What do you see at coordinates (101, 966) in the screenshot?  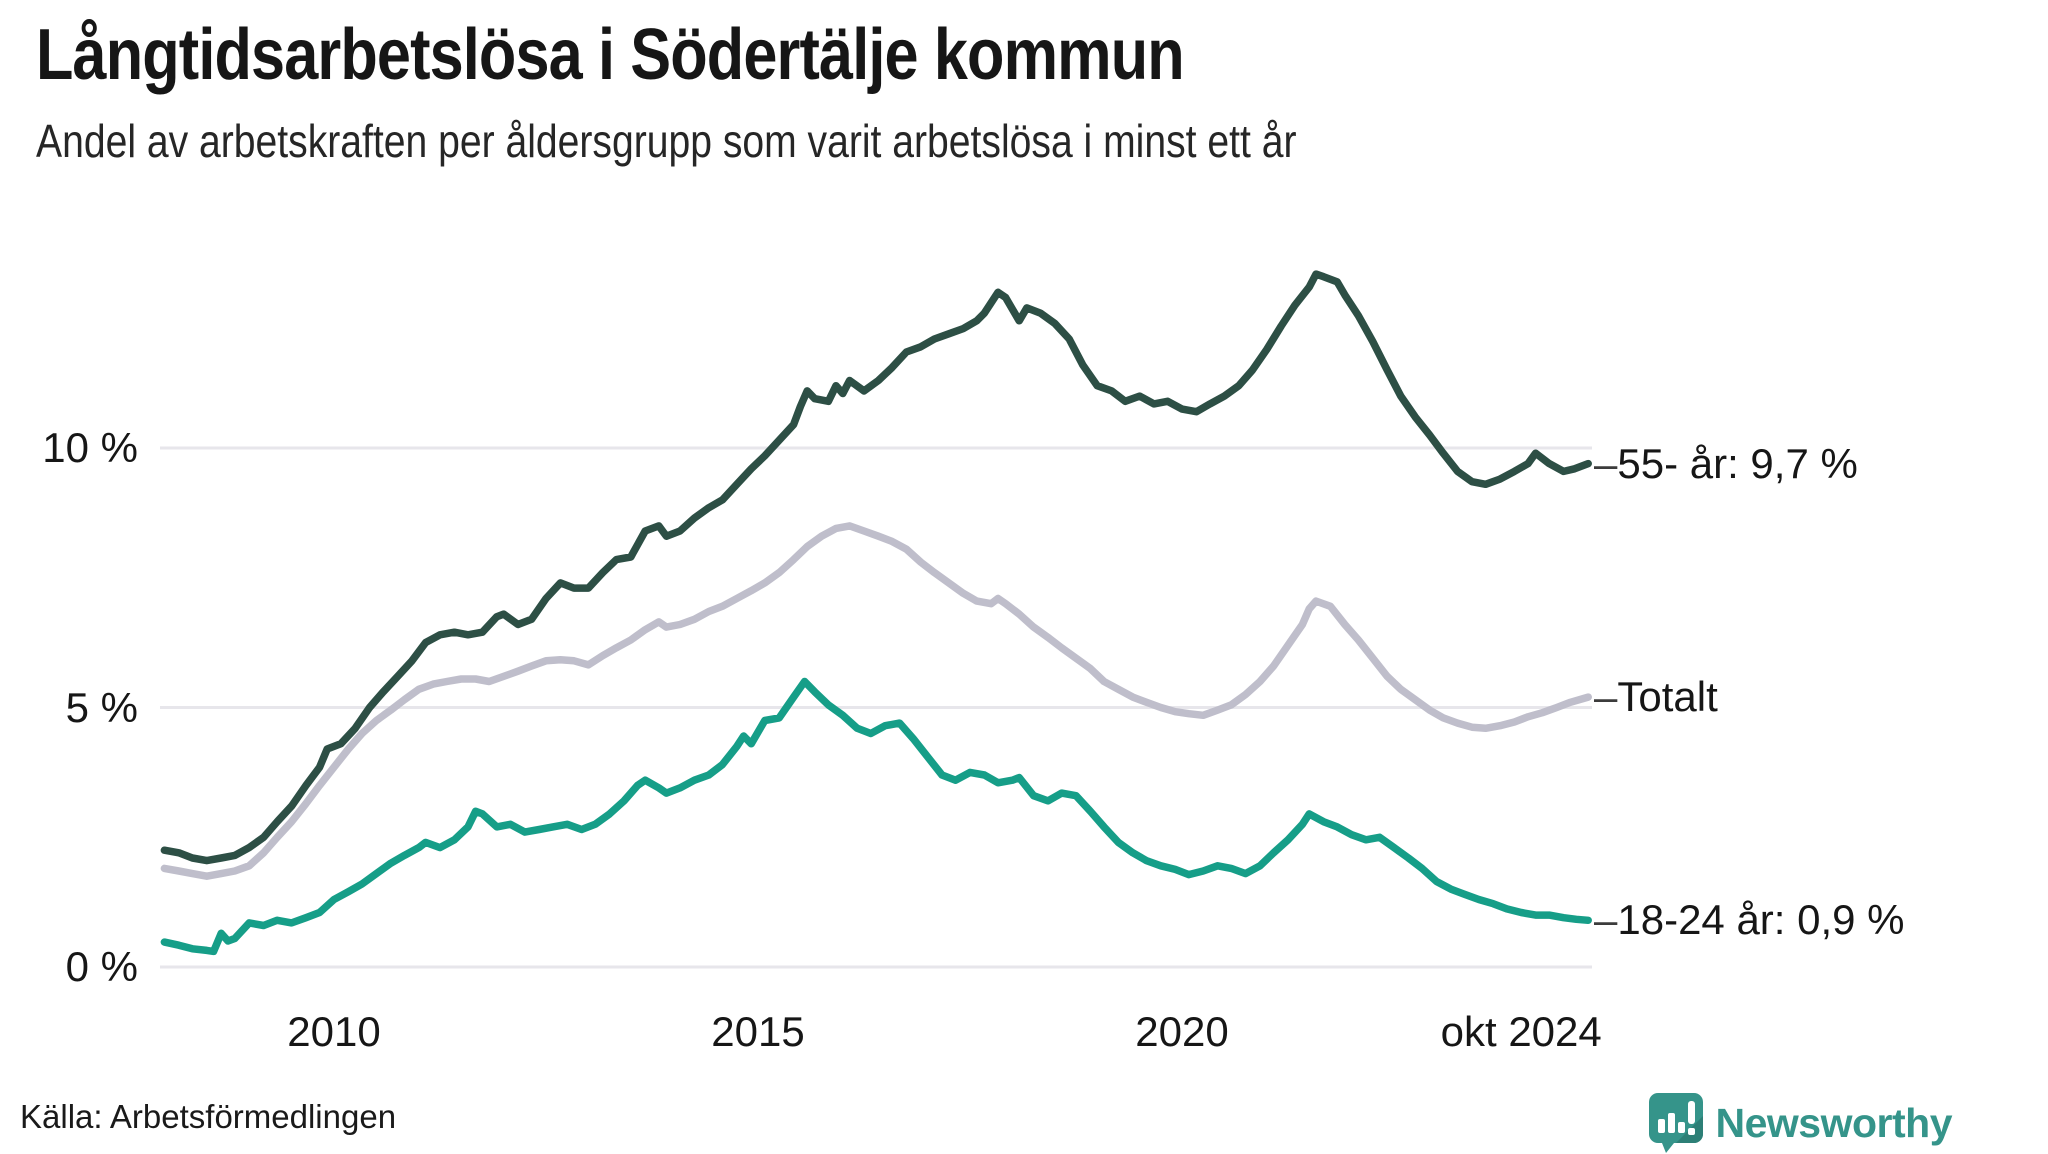 I see `y-axis-tick-0: 0 %` at bounding box center [101, 966].